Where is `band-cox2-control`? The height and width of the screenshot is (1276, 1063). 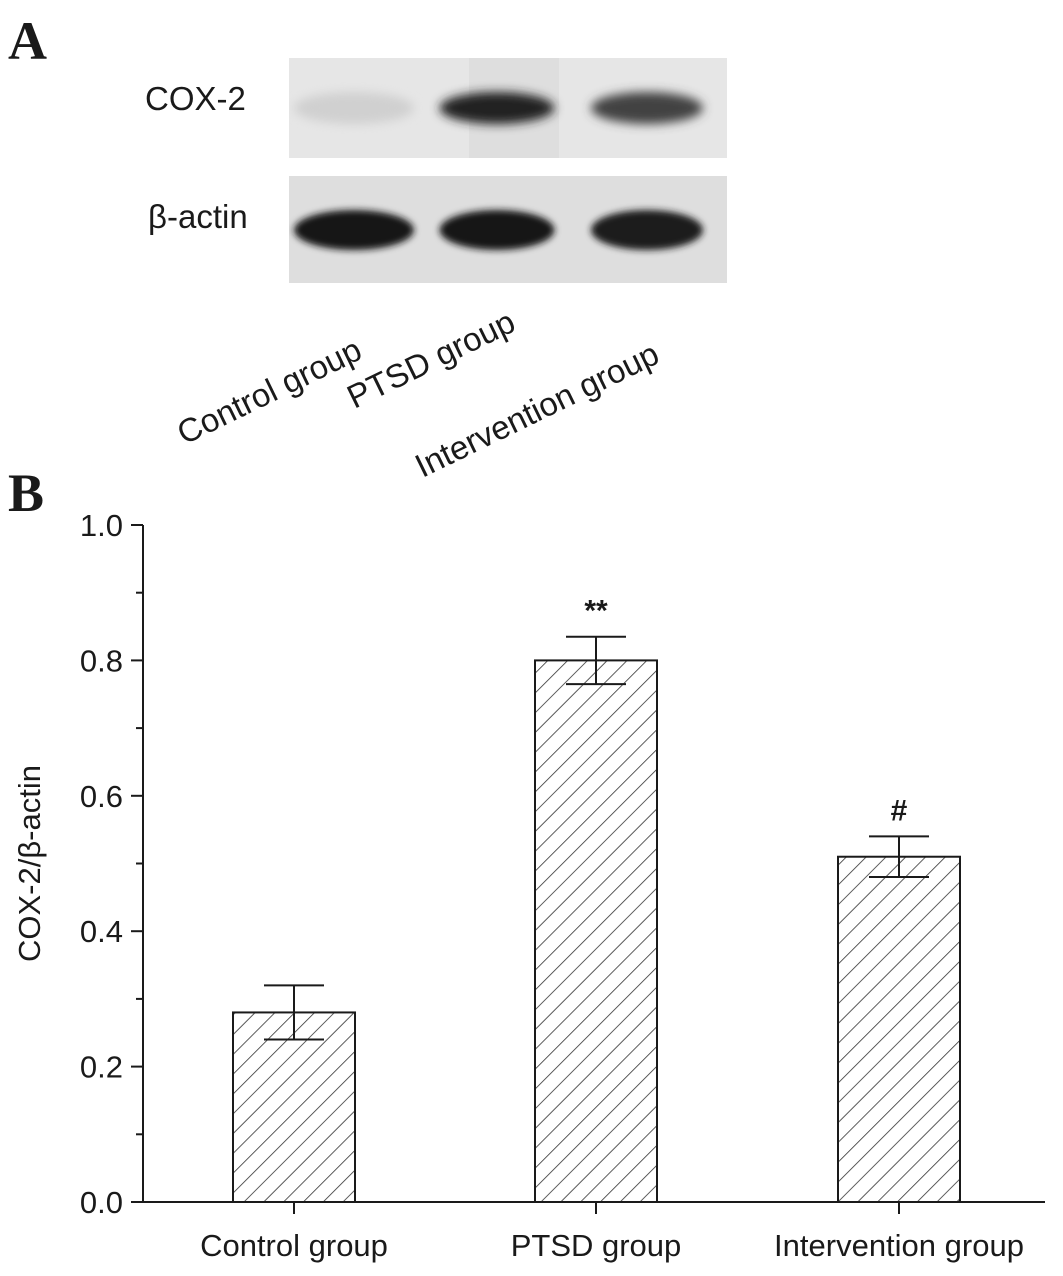 band-cox2-control is located at coordinates (354, 108).